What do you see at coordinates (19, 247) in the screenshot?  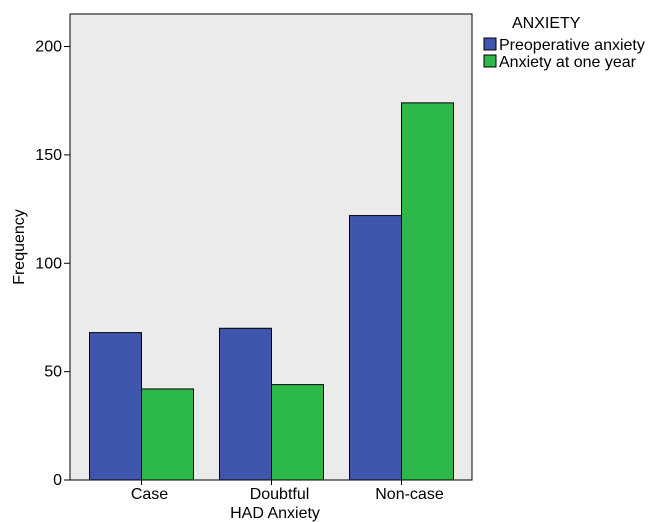 I see `y-axis-title: Frequency` at bounding box center [19, 247].